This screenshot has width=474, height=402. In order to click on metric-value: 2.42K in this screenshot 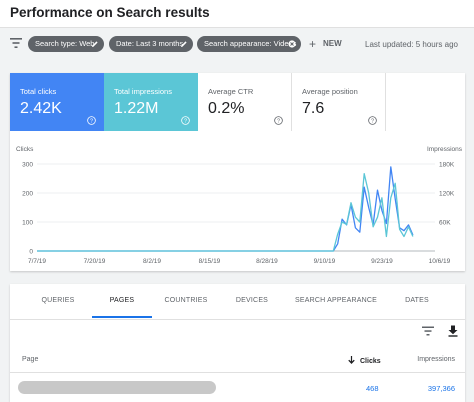, I will do `click(41, 108)`.